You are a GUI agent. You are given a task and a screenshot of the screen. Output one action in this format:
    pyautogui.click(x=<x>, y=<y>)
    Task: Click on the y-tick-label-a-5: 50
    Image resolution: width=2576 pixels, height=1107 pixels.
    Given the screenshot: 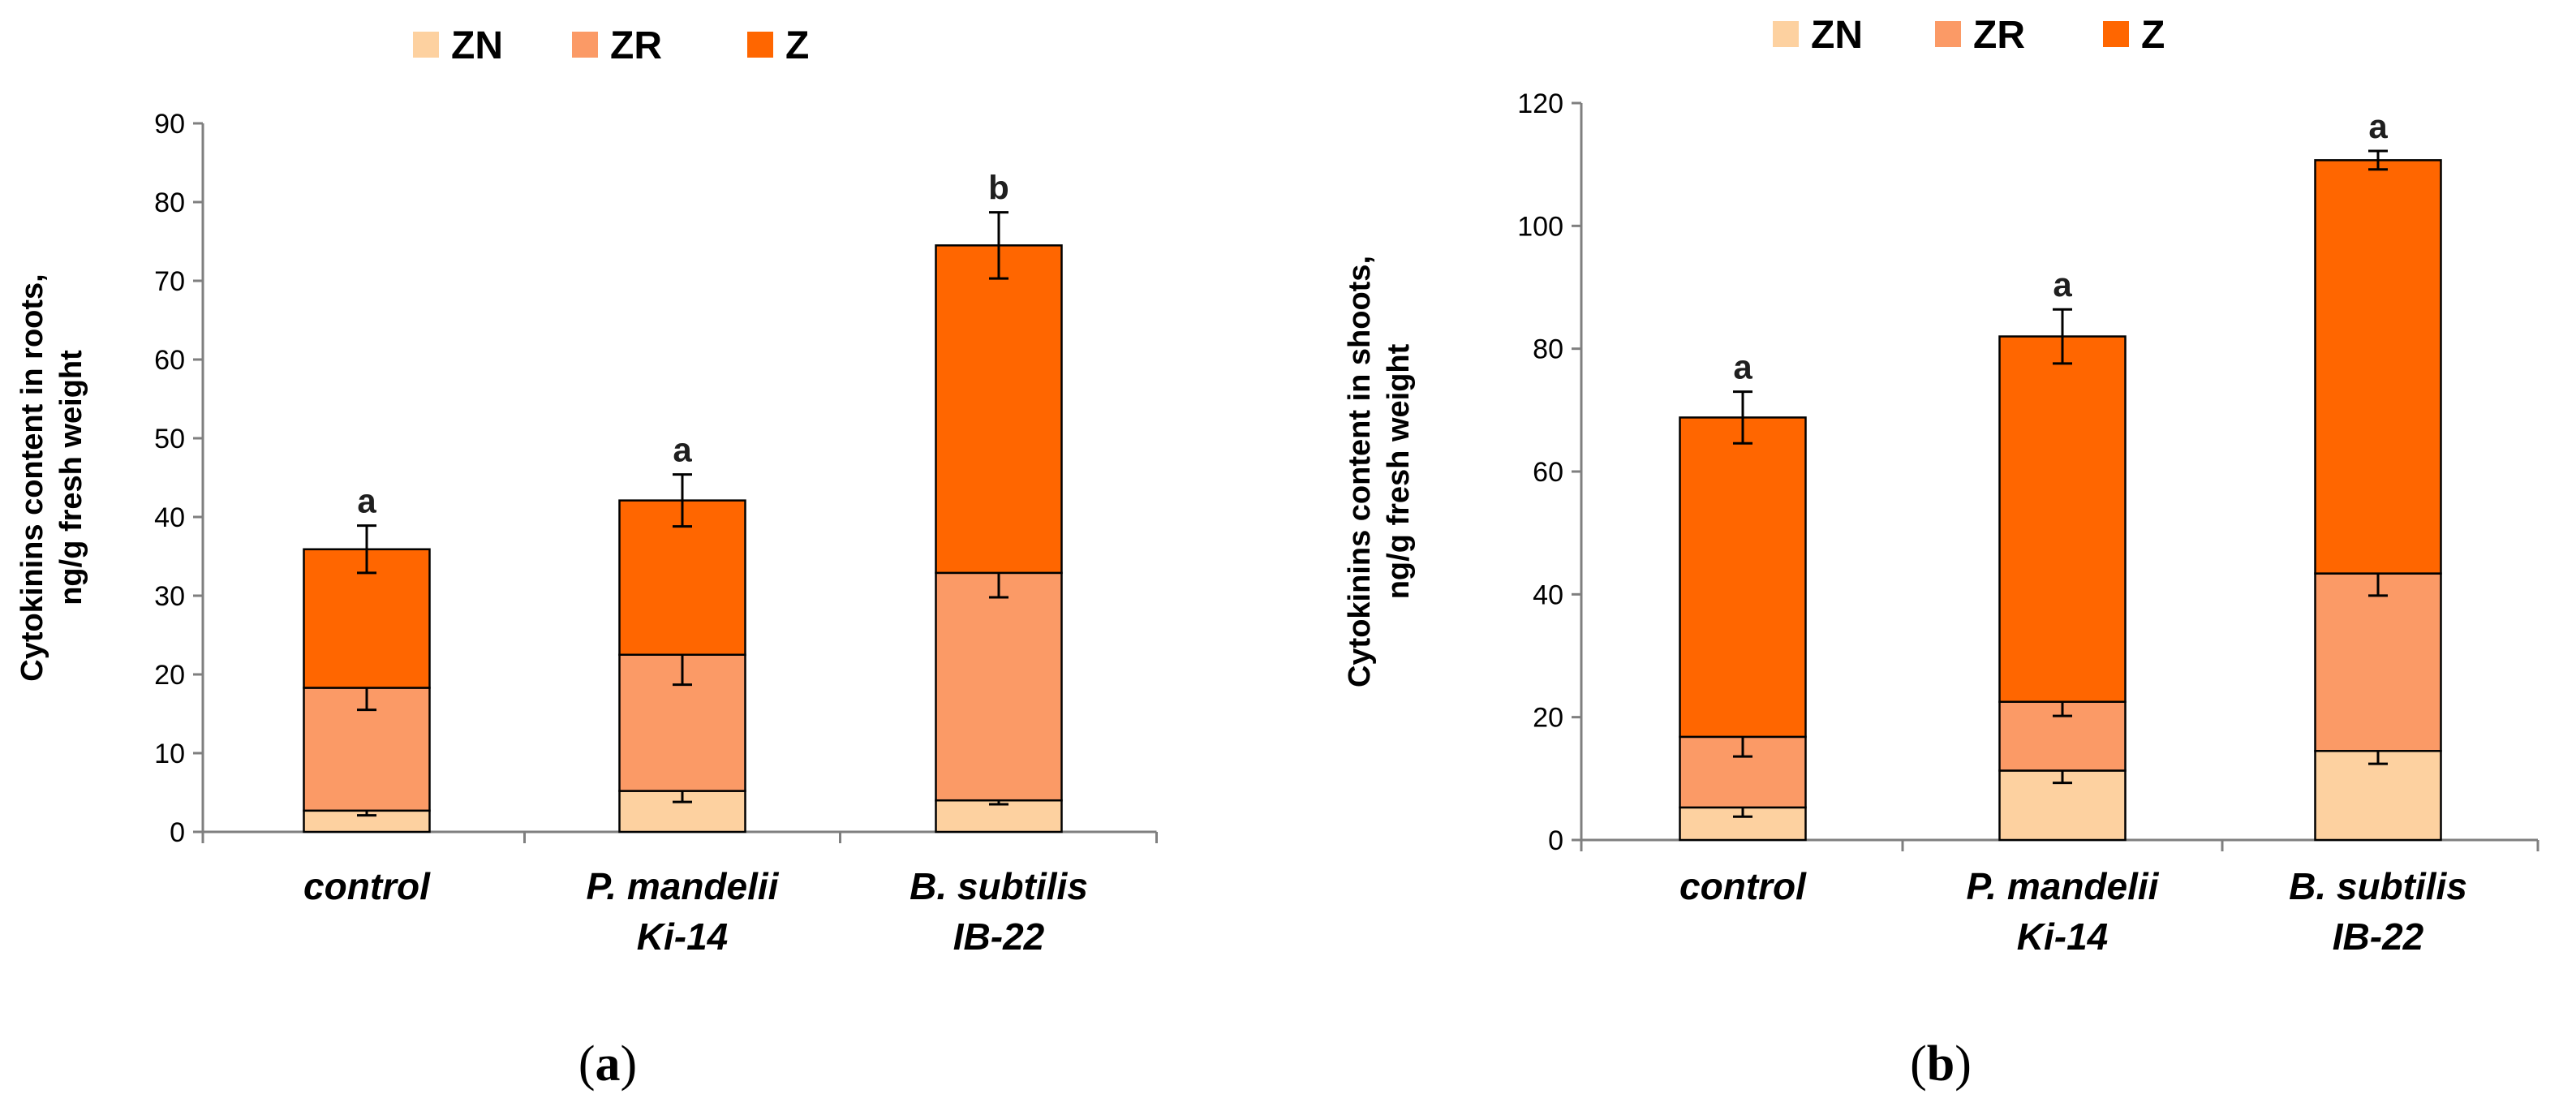 What is the action you would take?
    pyautogui.click(x=169, y=439)
    